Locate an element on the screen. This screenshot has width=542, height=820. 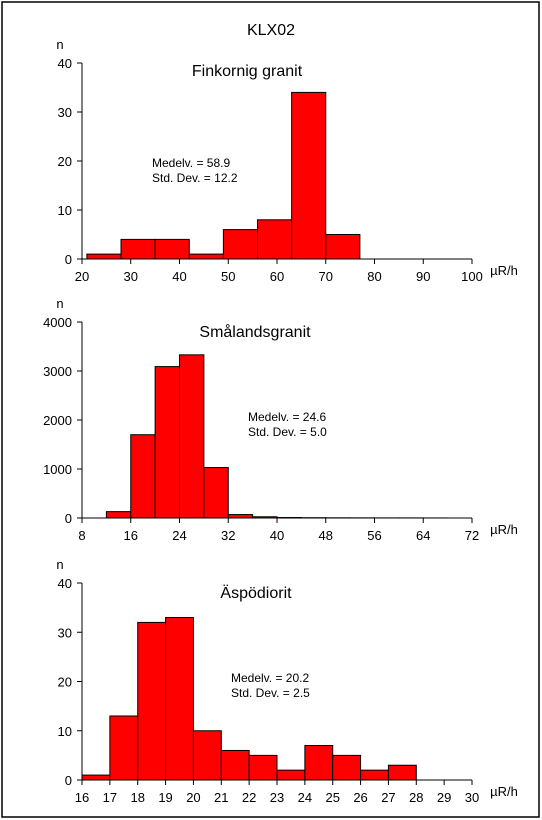
x-tick-label: 50 is located at coordinates (228, 276).